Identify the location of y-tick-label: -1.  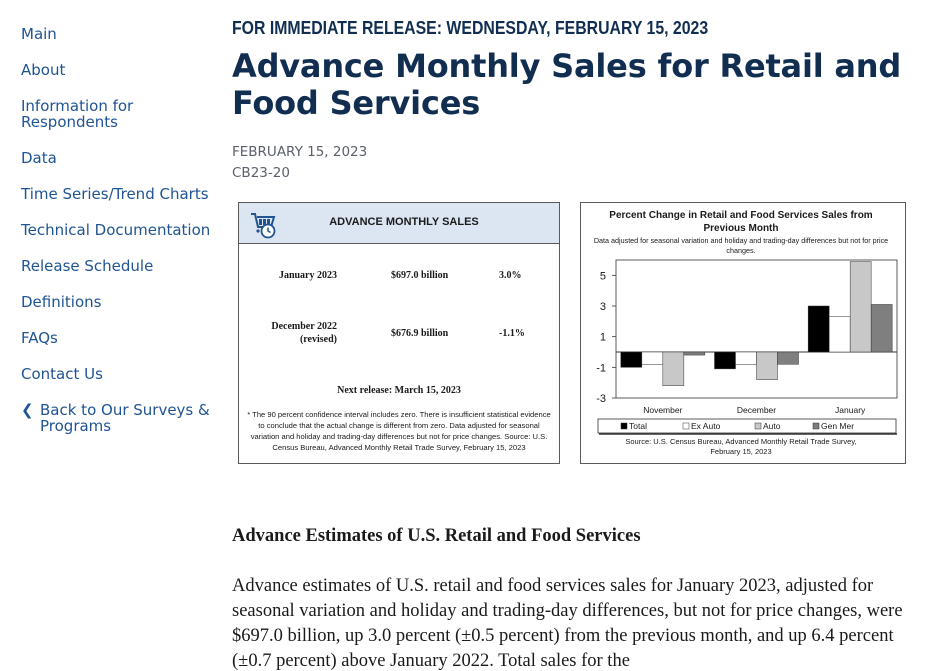
(601, 368).